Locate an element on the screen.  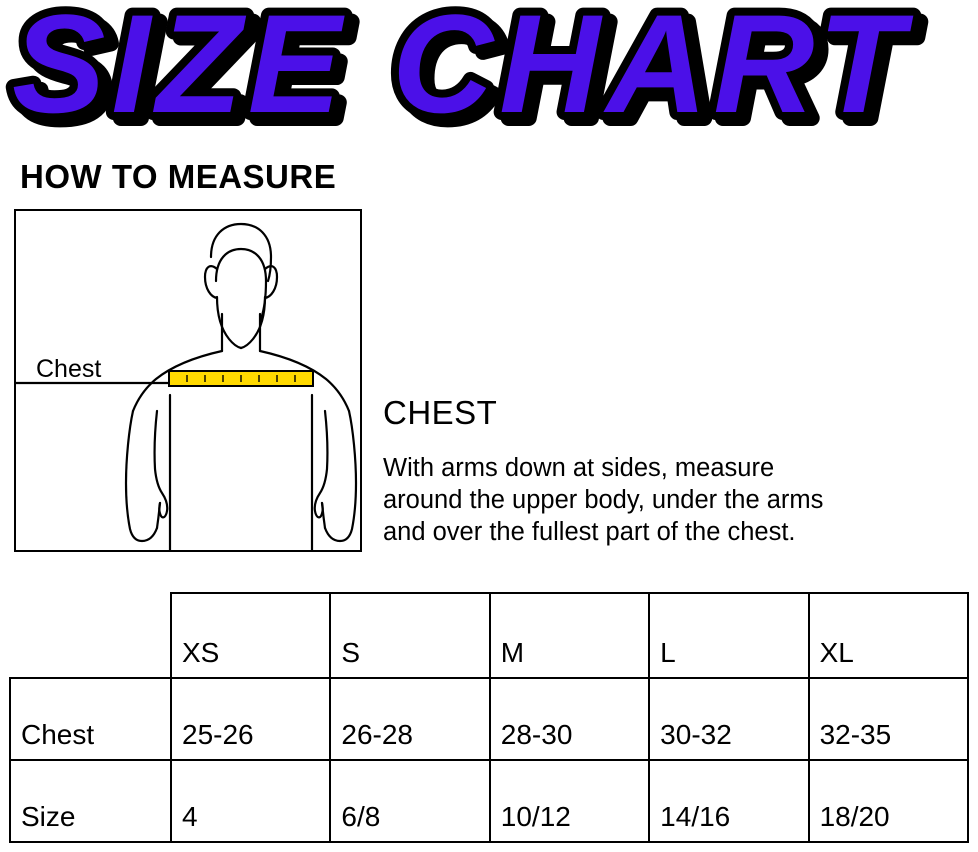
table-row: Chest 25-26 26-28 28-30 30-32 32-35 is located at coordinates (489, 719).